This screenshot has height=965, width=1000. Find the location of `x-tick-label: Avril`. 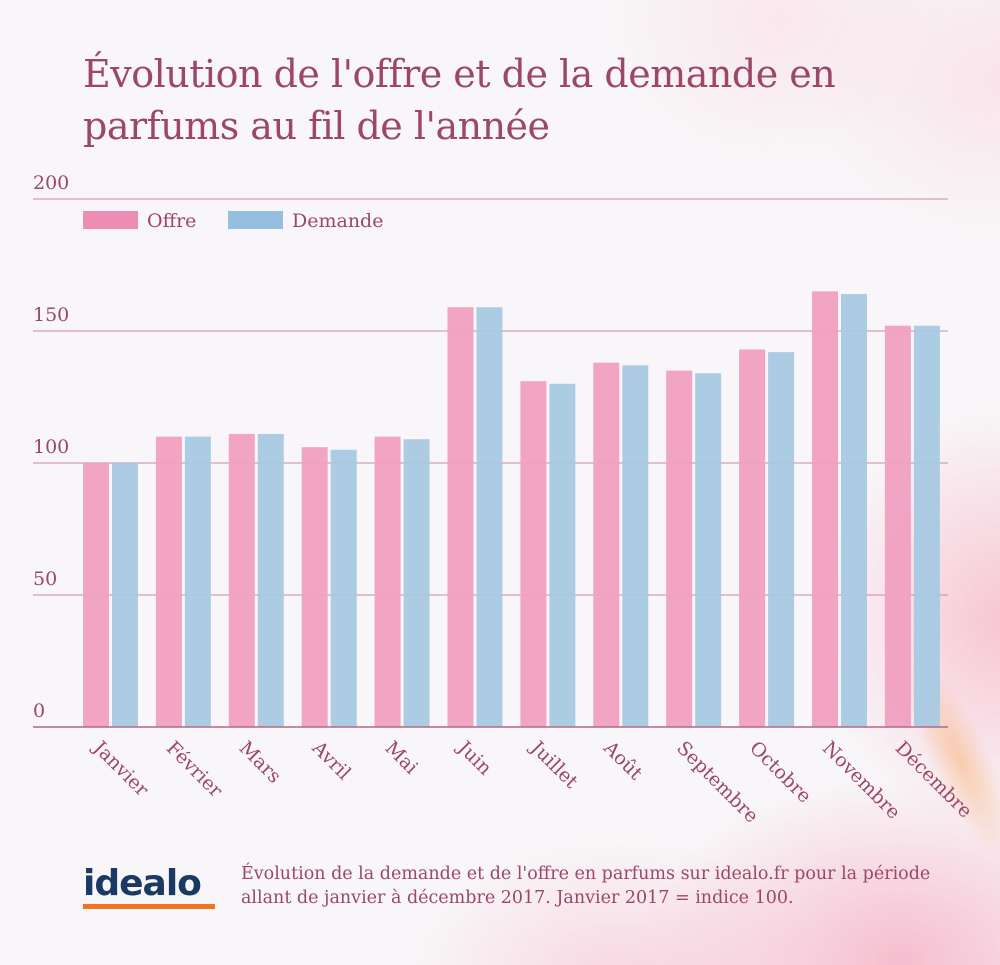

x-tick-label: Avril is located at coordinates (331, 760).